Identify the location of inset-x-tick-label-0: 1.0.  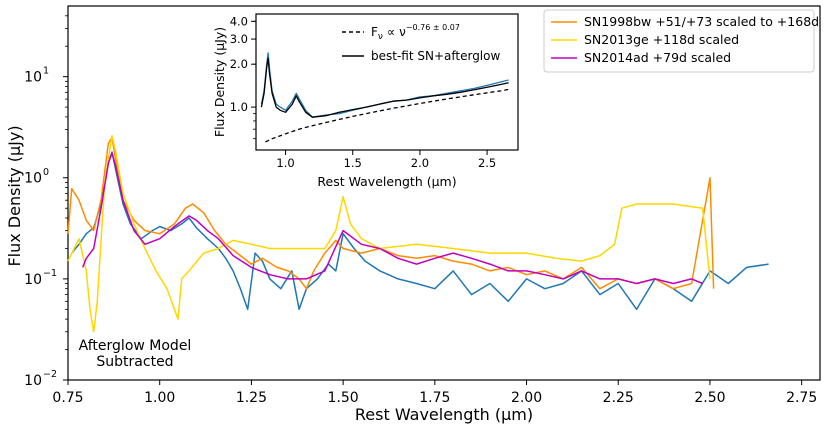
(285, 163).